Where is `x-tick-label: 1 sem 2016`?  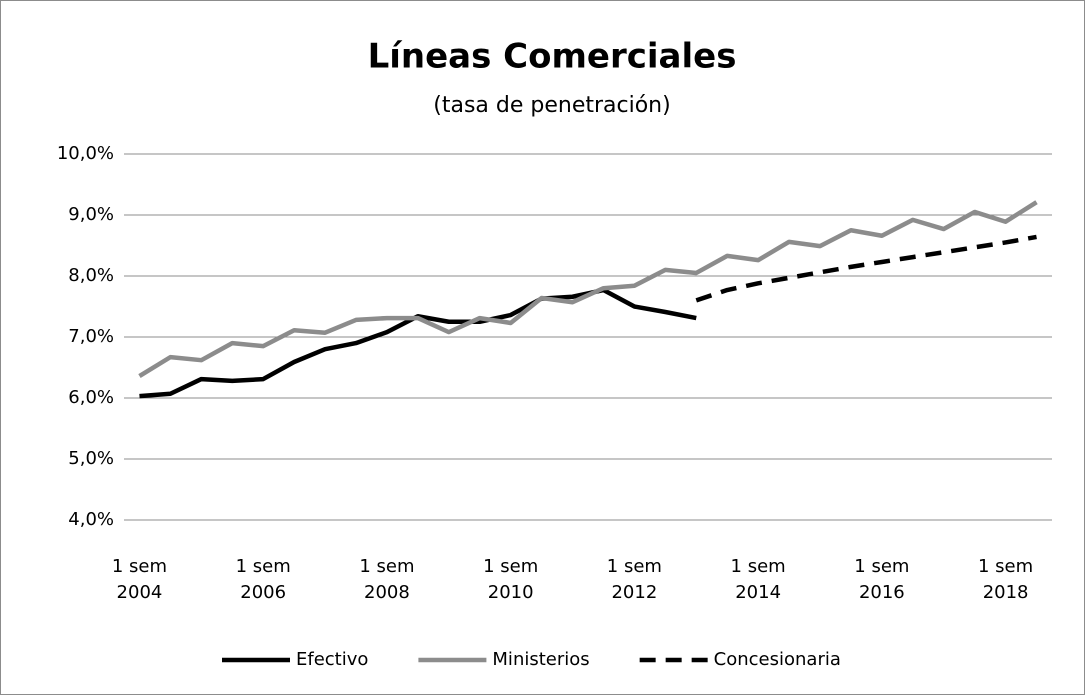
x-tick-label: 1 sem 2016 is located at coordinates (882, 579).